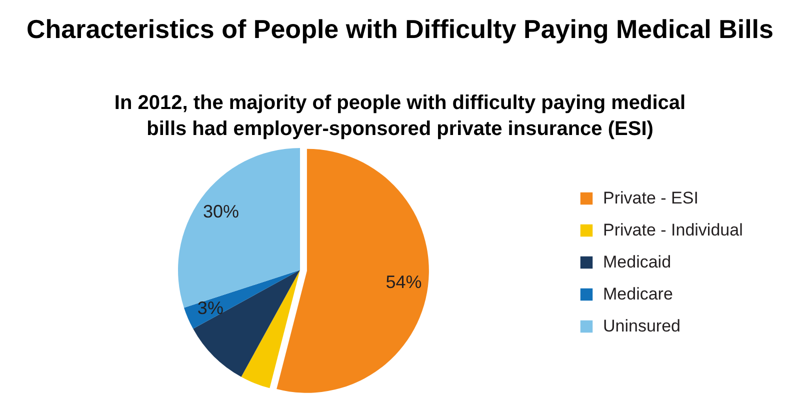 The height and width of the screenshot is (400, 800). What do you see at coordinates (637, 262) in the screenshot?
I see `legend-label: Medicaid` at bounding box center [637, 262].